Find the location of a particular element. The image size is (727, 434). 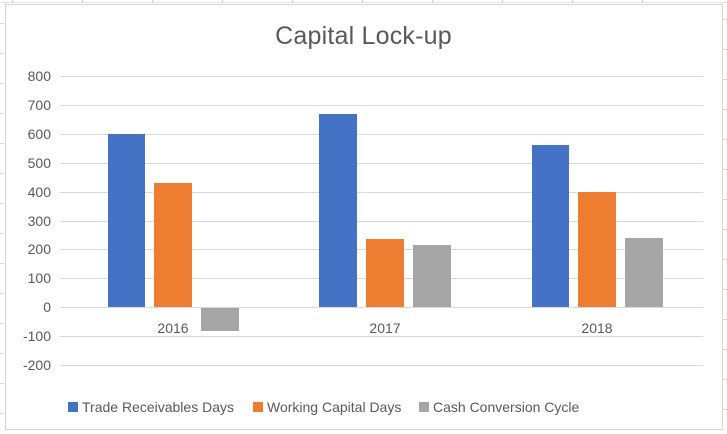

legend-item-label: Trade Receivables Days is located at coordinates (158, 407).